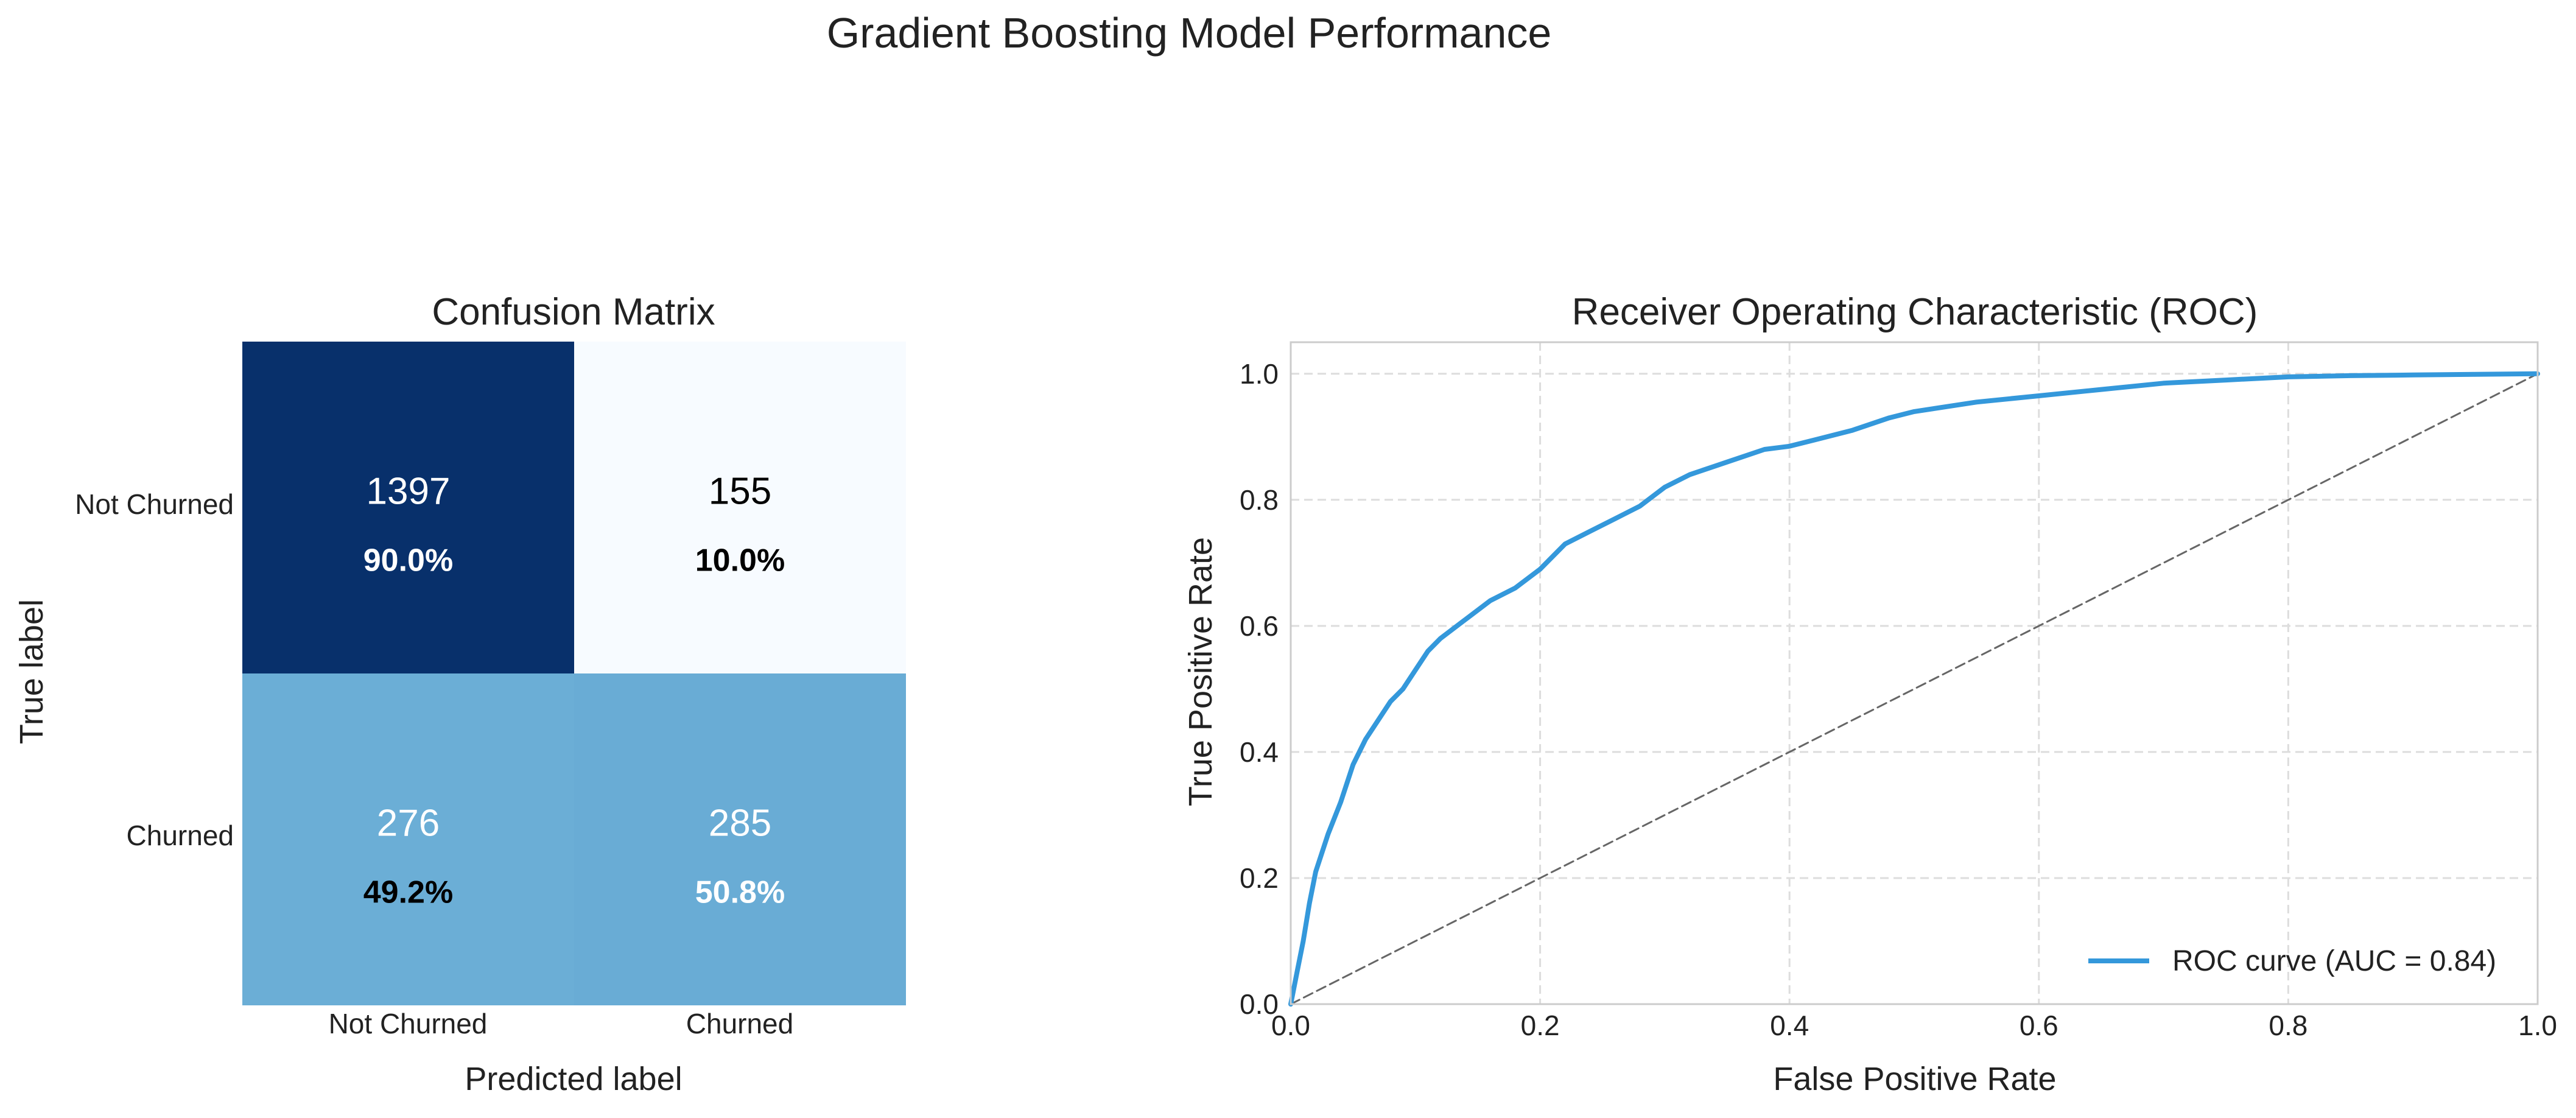 This screenshot has height=1118, width=2576. I want to click on cm-title: Confusion Matrix, so click(573, 312).